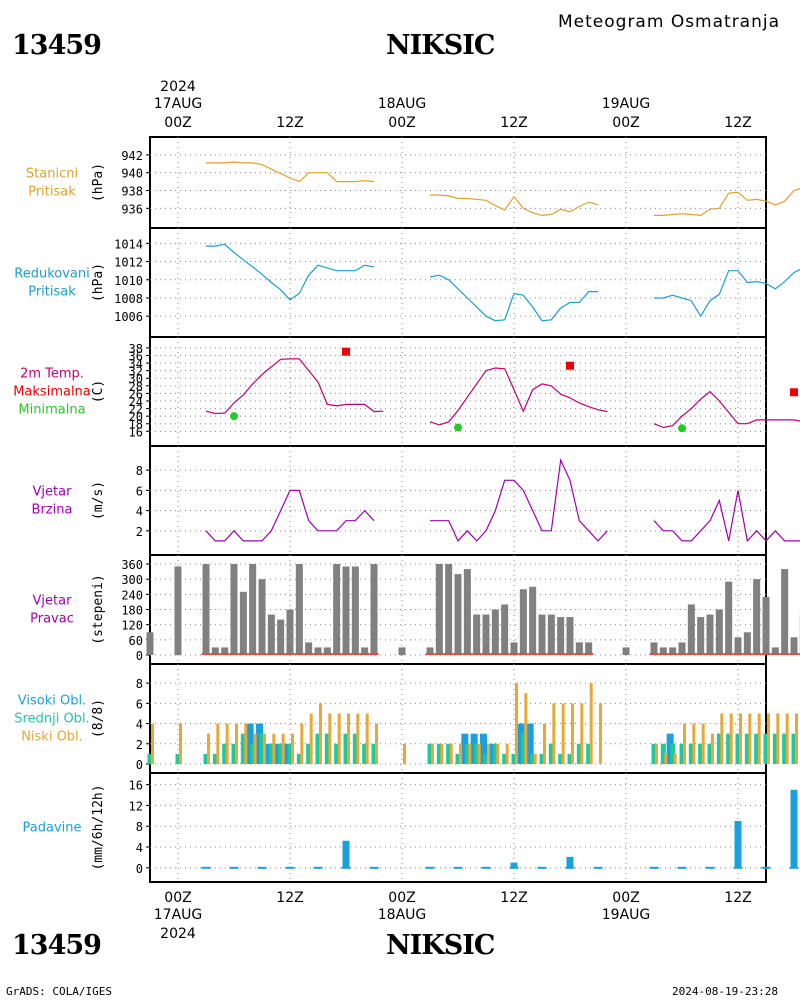 The height and width of the screenshot is (1000, 800). What do you see at coordinates (51, 410) in the screenshot?
I see `panel-label-temperature: Minimalna` at bounding box center [51, 410].